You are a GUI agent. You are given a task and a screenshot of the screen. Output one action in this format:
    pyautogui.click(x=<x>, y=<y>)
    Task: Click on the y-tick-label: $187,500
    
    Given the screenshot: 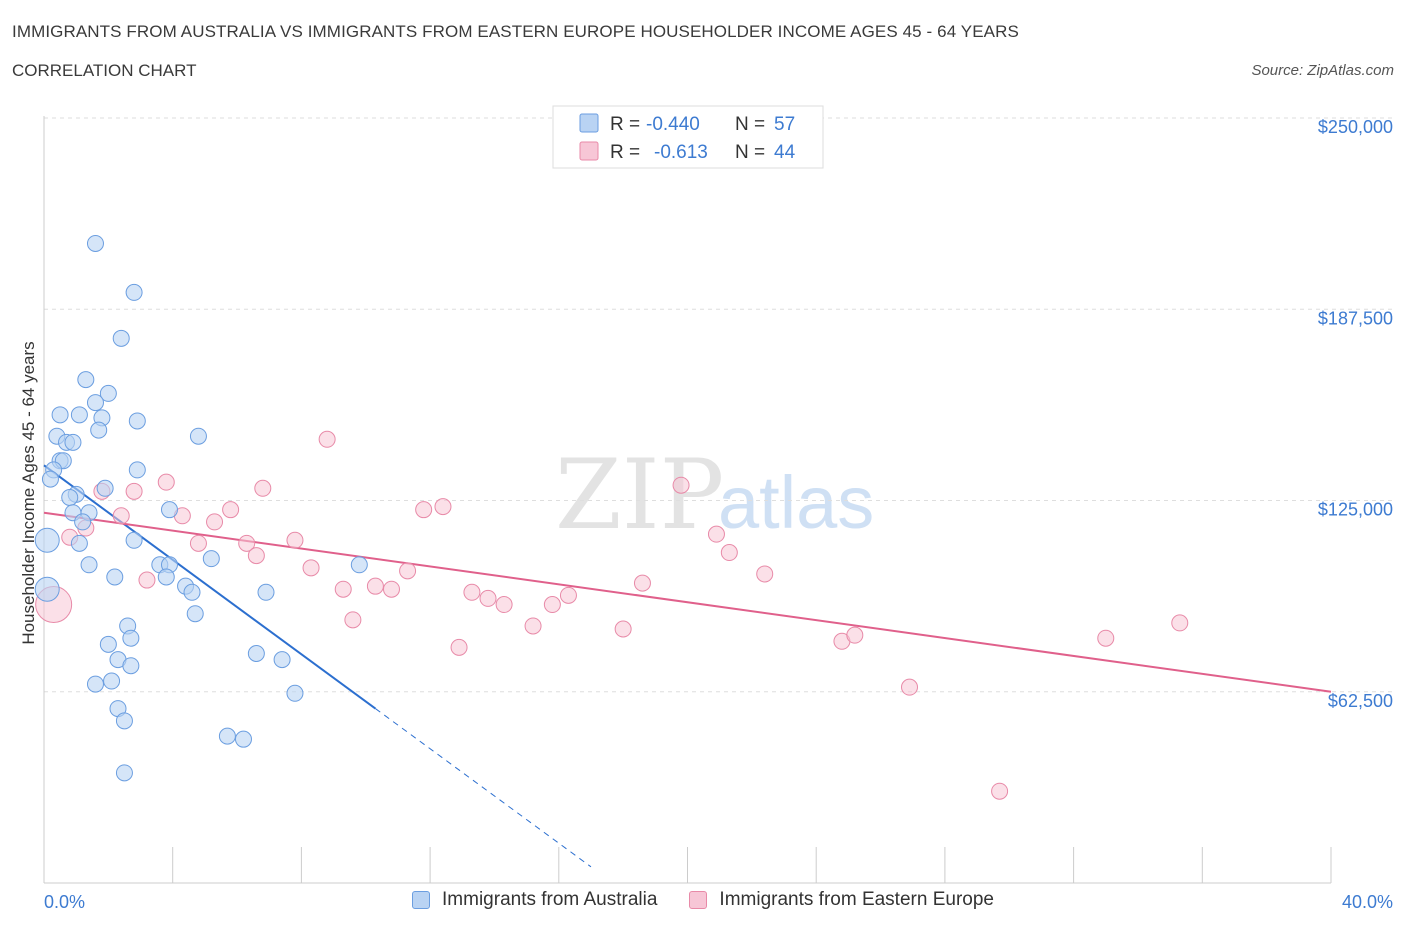 What is the action you would take?
    pyautogui.click(x=1355, y=318)
    